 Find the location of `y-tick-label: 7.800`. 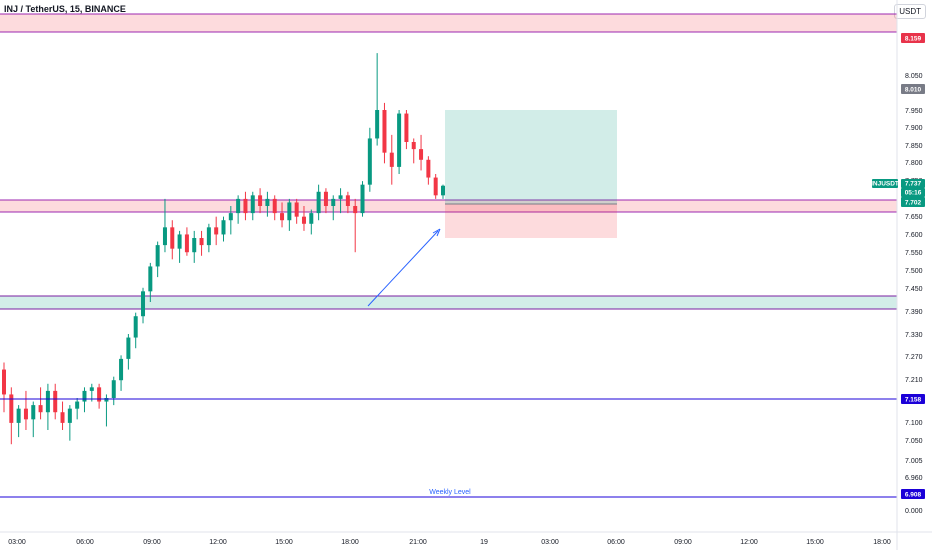

y-tick-label: 7.800 is located at coordinates (914, 163).